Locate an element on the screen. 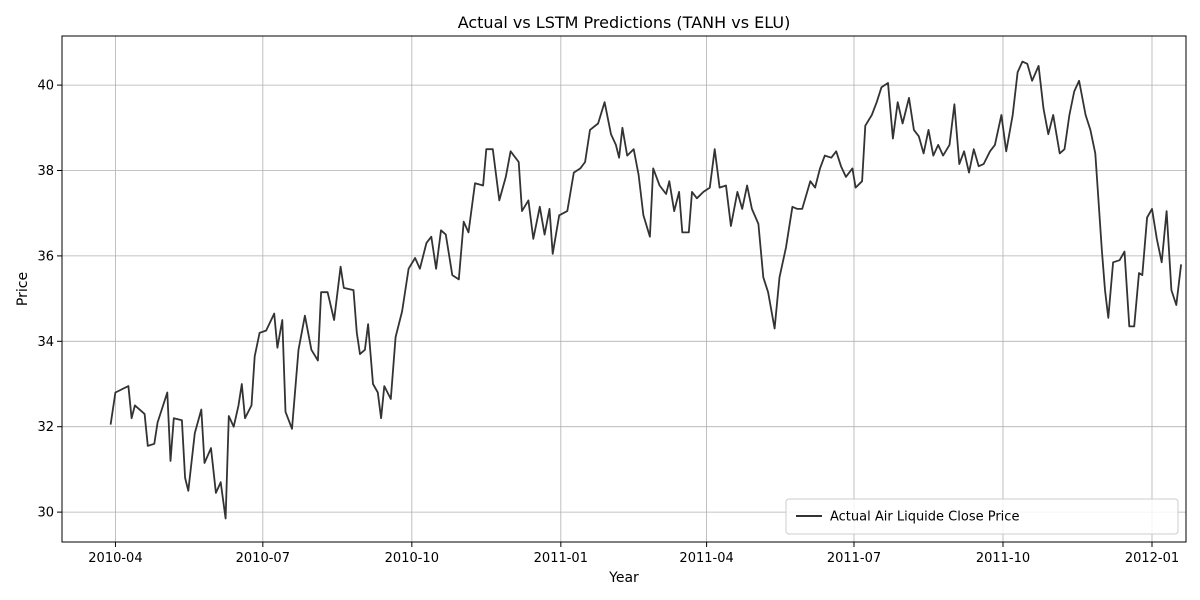  x-tick-label: 2011-07 is located at coordinates (854, 558).